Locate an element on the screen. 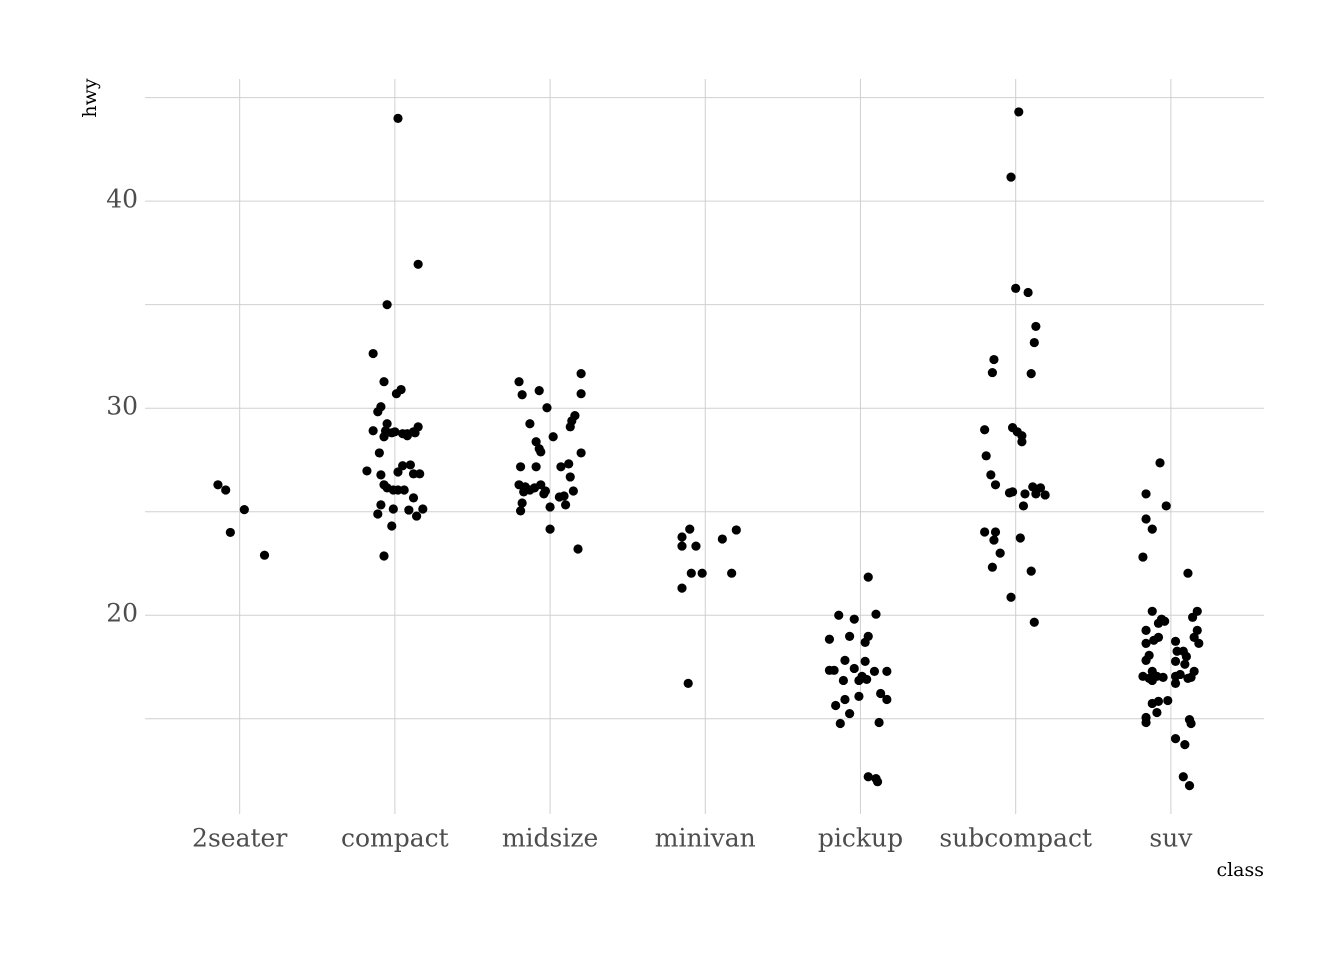 The image size is (1344, 960). x-tick-label: 2seater is located at coordinates (239, 838).